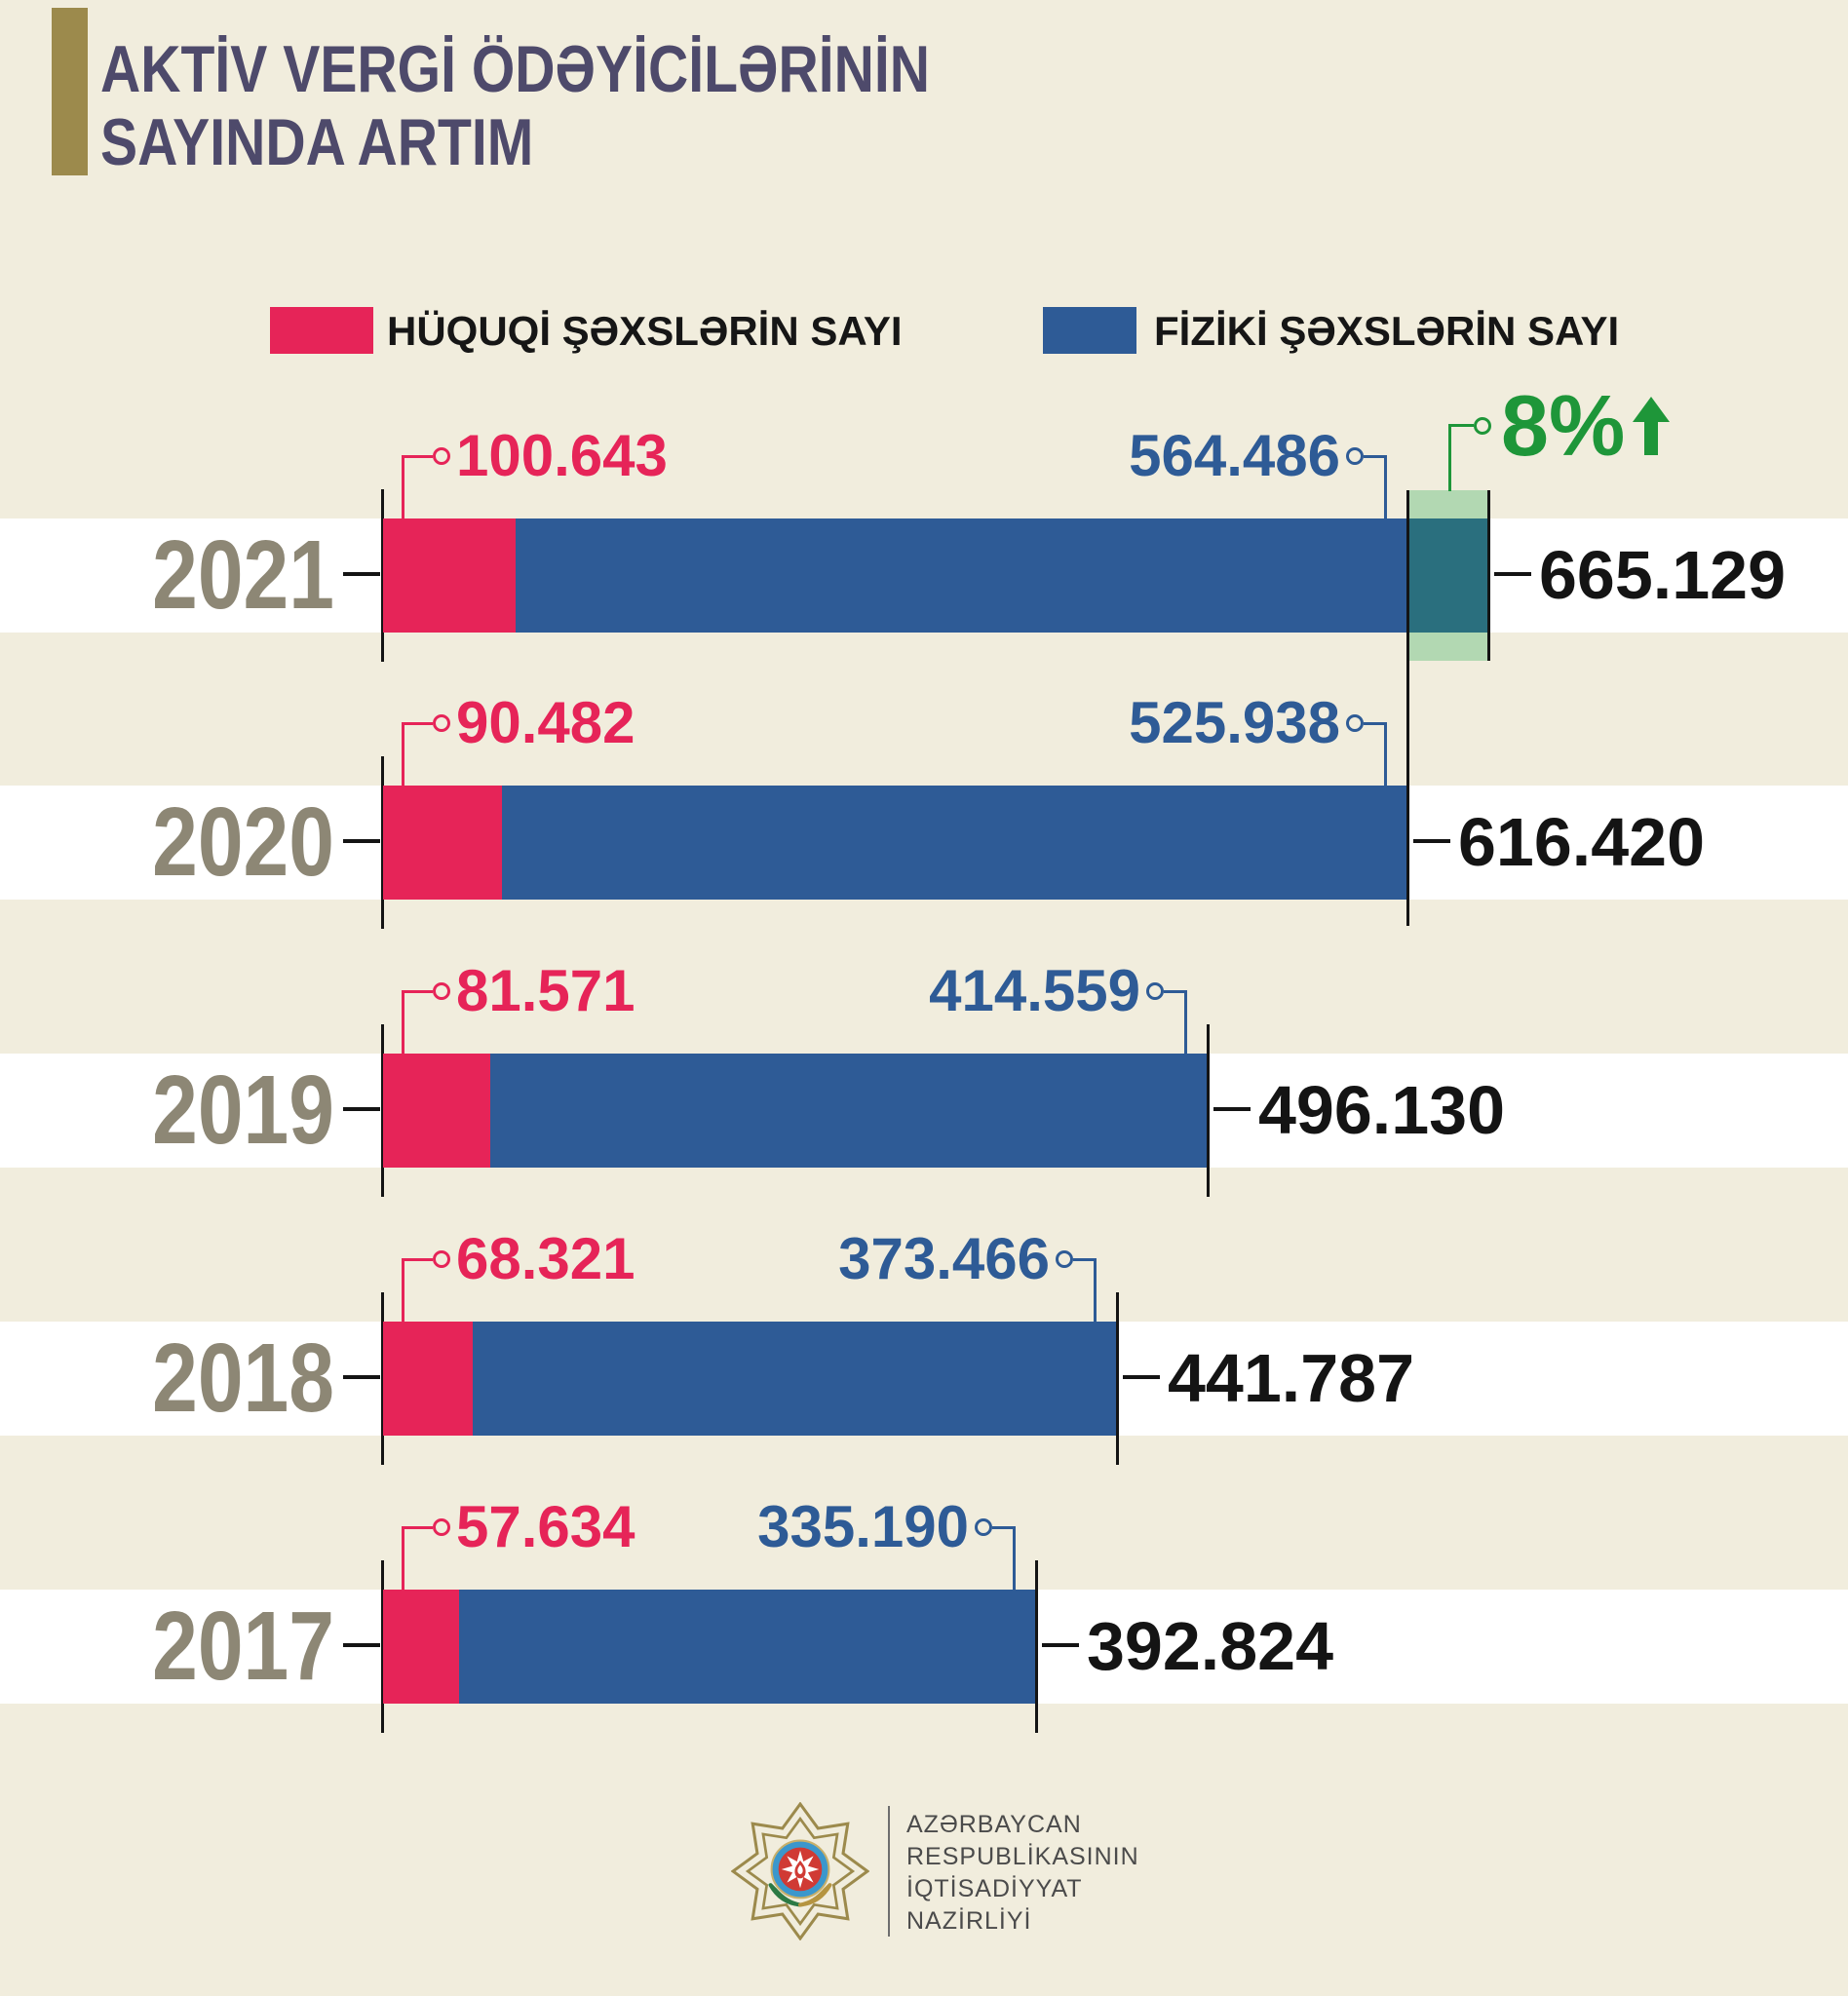 The image size is (1848, 1996). I want to click on individual-value-label-2020: 525.938, so click(1234, 722).